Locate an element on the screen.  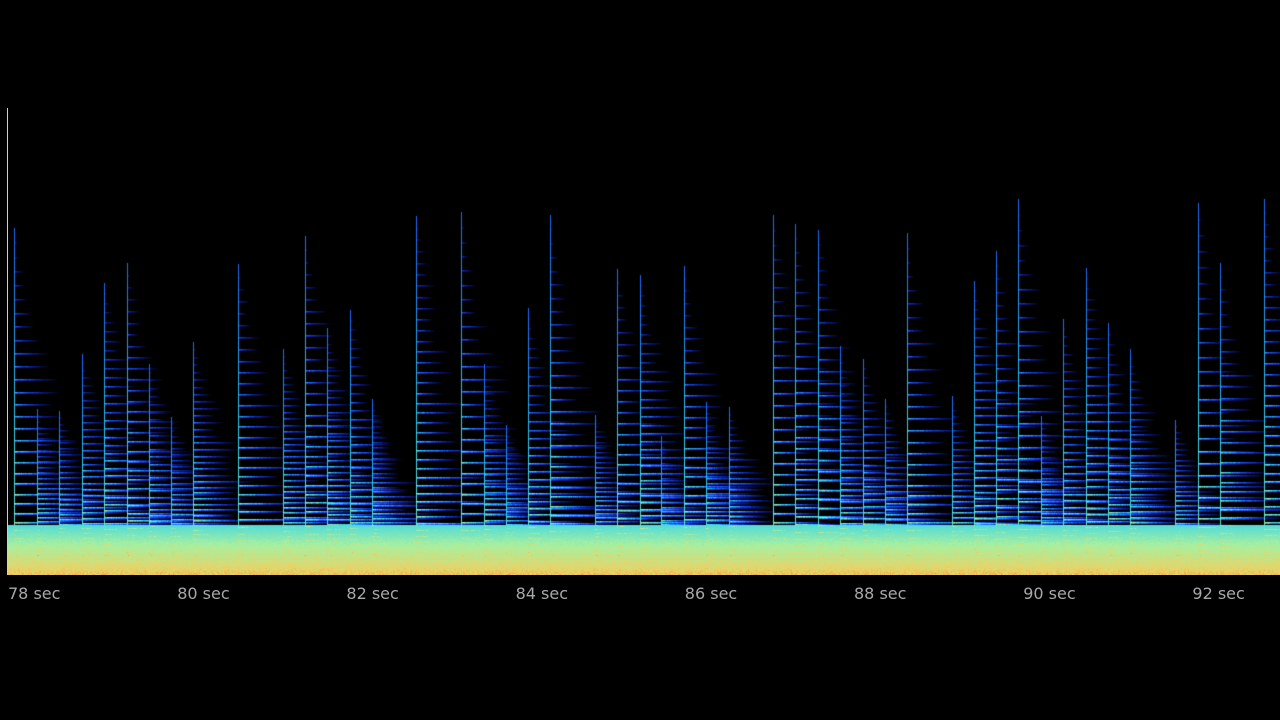
x-tick-label: 86 sec is located at coordinates (711, 593).